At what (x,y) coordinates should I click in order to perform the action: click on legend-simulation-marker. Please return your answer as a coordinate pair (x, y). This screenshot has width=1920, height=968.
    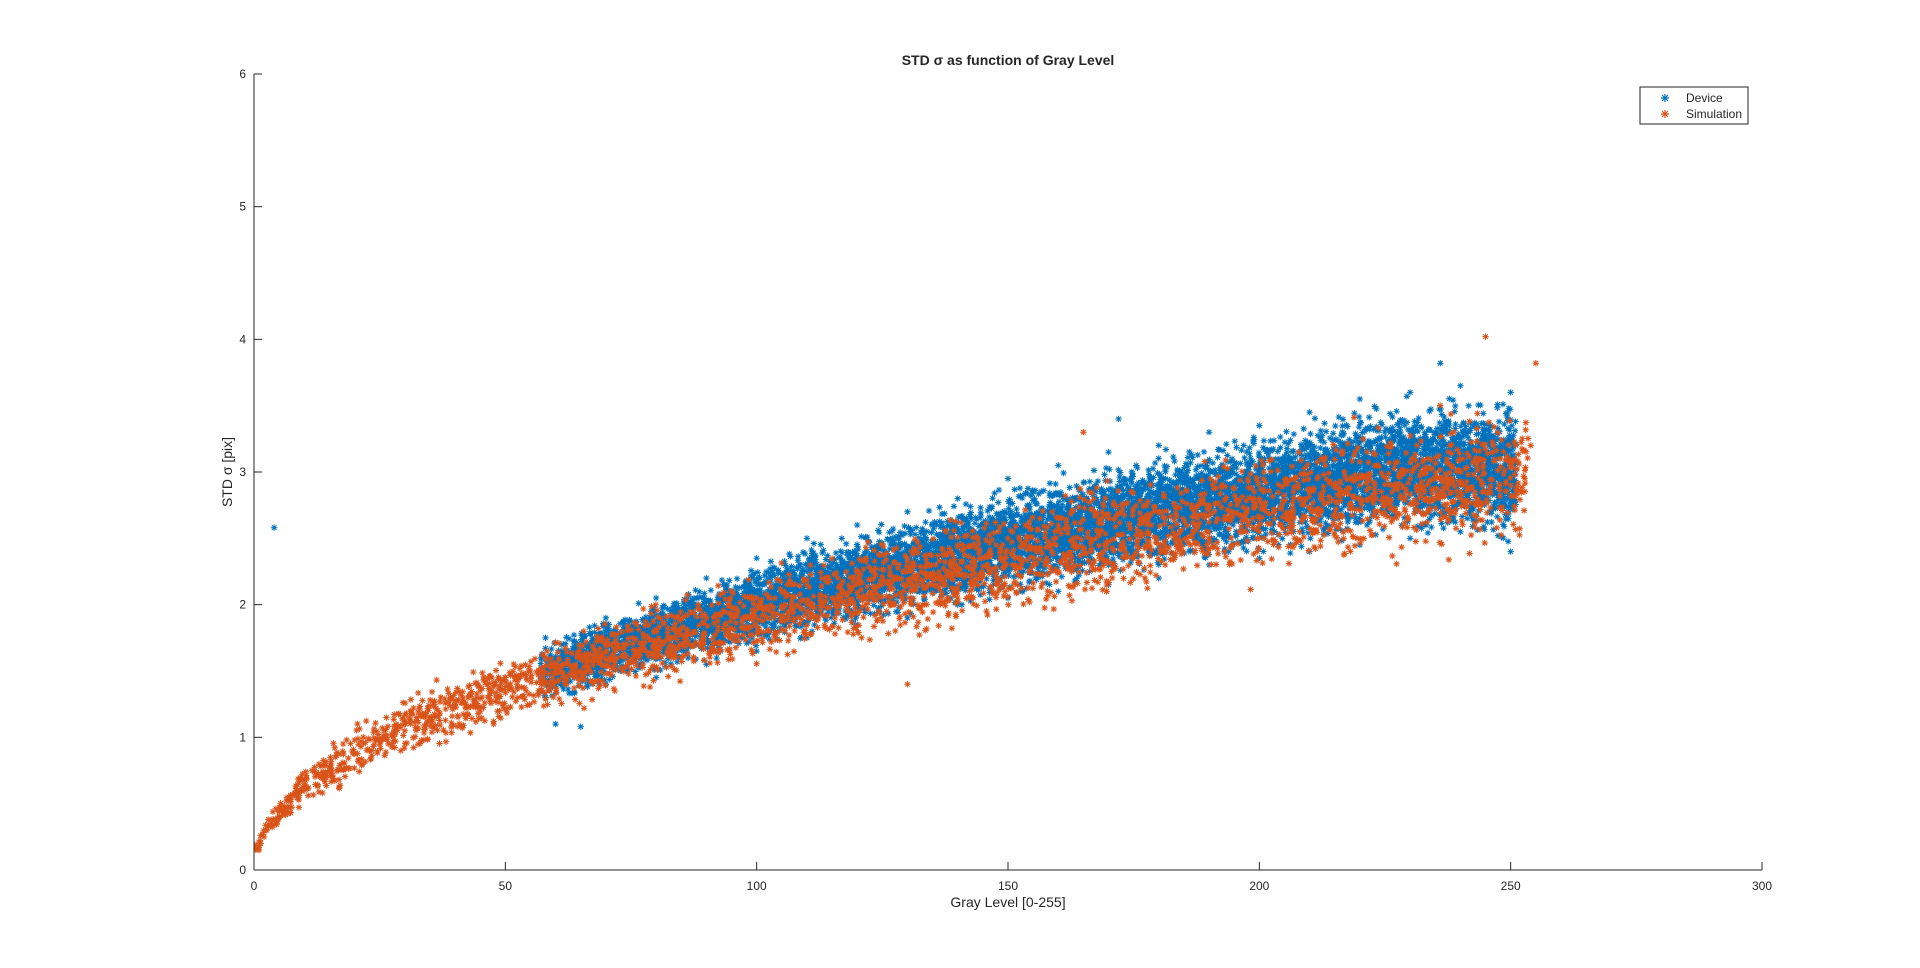
    Looking at the image, I should click on (1665, 114).